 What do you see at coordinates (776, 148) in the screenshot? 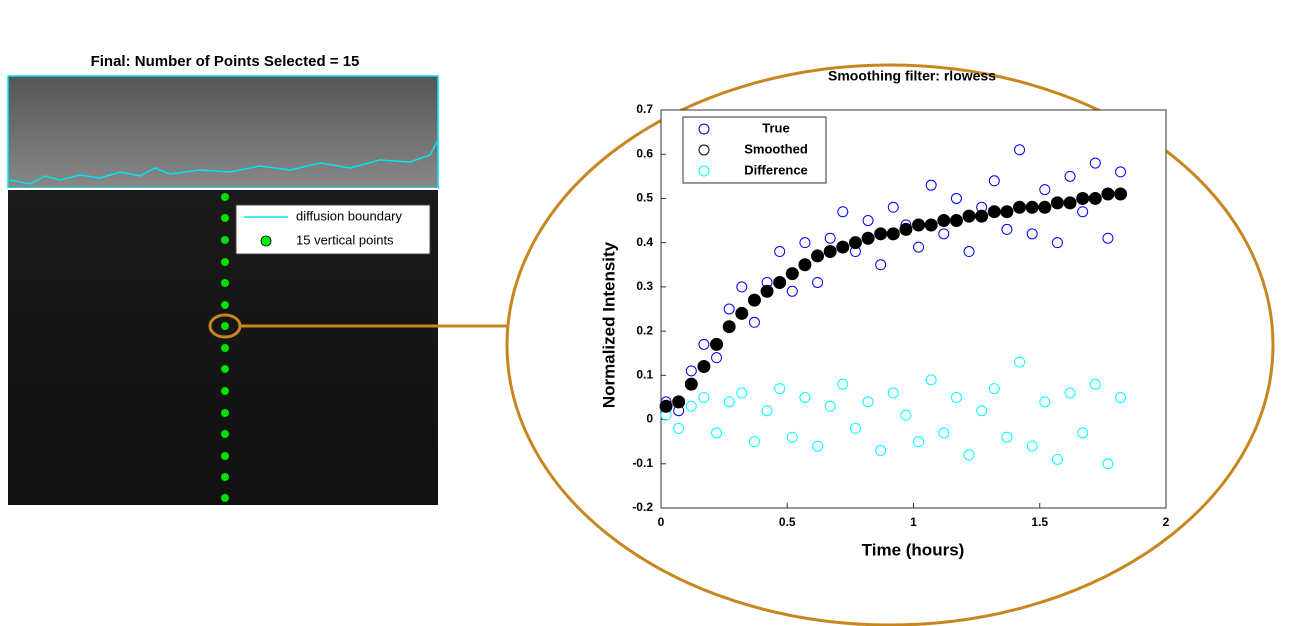
I see `legend-label: Smoothed` at bounding box center [776, 148].